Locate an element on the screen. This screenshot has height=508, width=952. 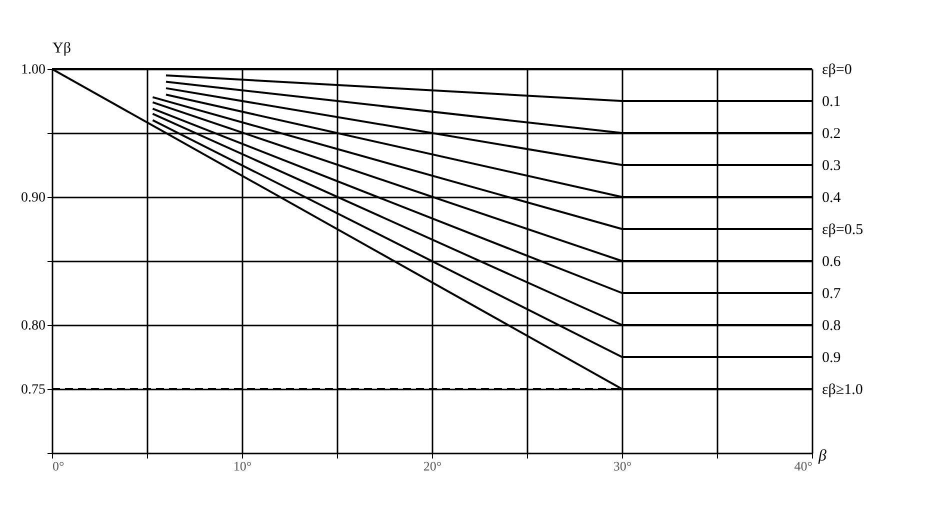
x-tick-label: 30° is located at coordinates (622, 466).